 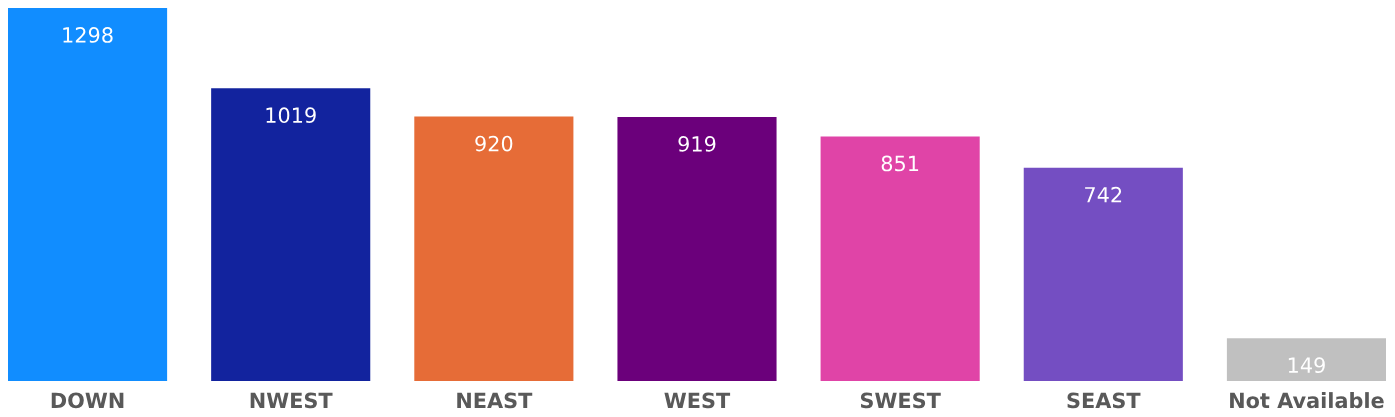 I want to click on x-tick-label: NWEST, so click(x=291, y=400).